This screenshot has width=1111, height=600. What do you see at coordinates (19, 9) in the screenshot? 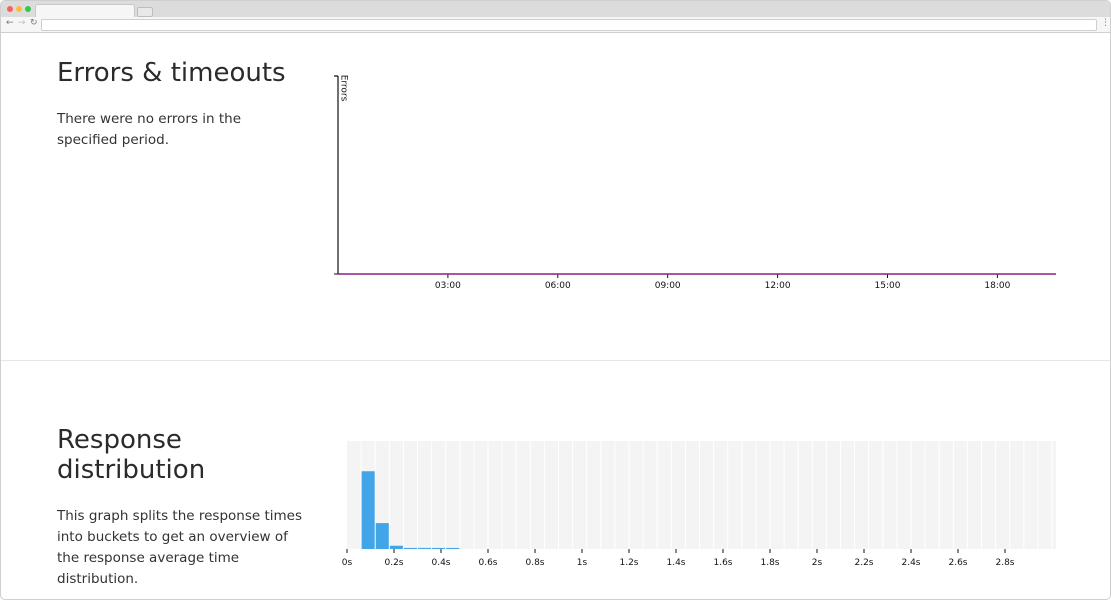
I see `minimize-button` at bounding box center [19, 9].